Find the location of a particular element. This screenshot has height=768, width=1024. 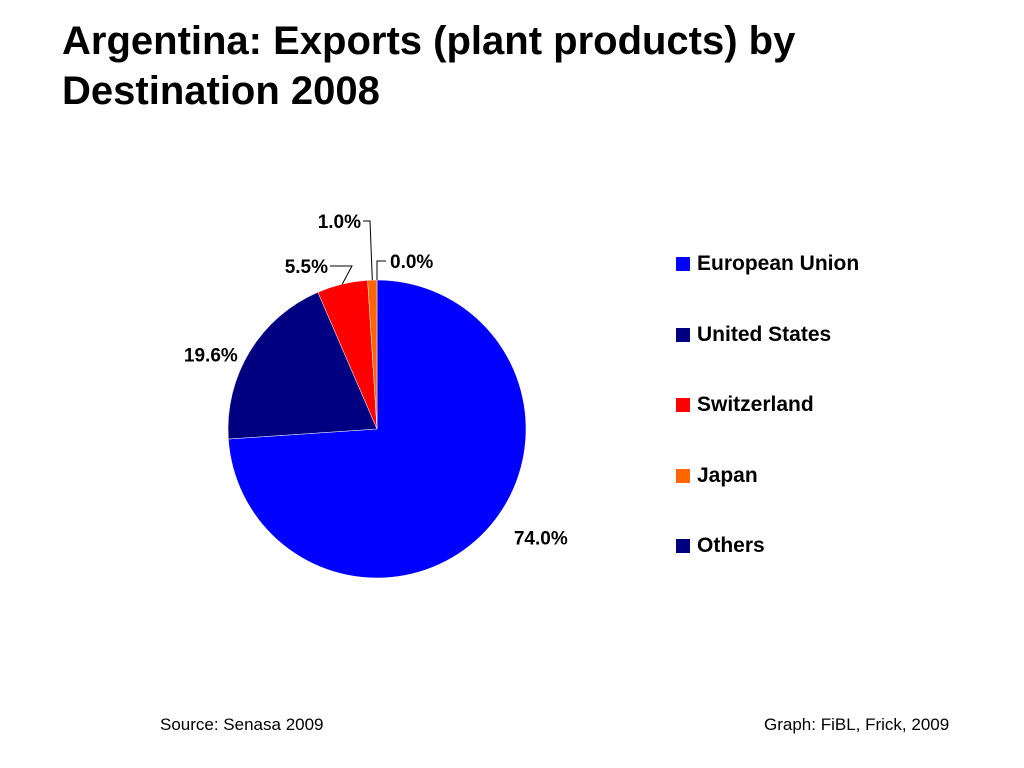

pie-slice-united-states is located at coordinates (302, 365).